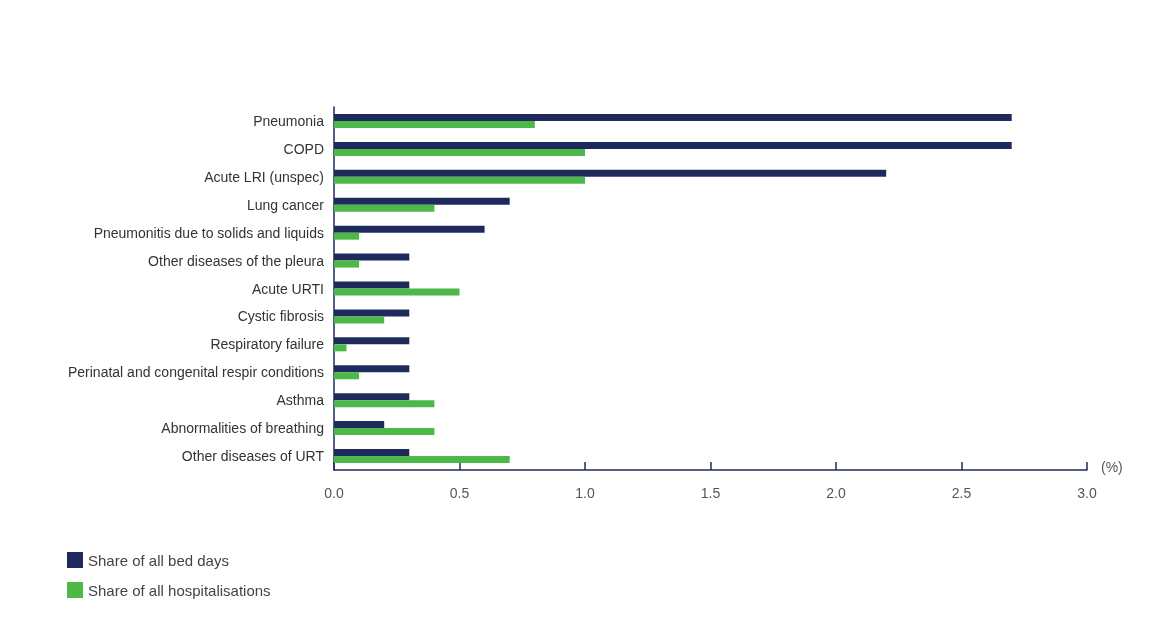 This screenshot has height=628, width=1167. Describe the element at coordinates (253, 456) in the screenshot. I see `y-tick-label: Other diseases of URT` at that location.